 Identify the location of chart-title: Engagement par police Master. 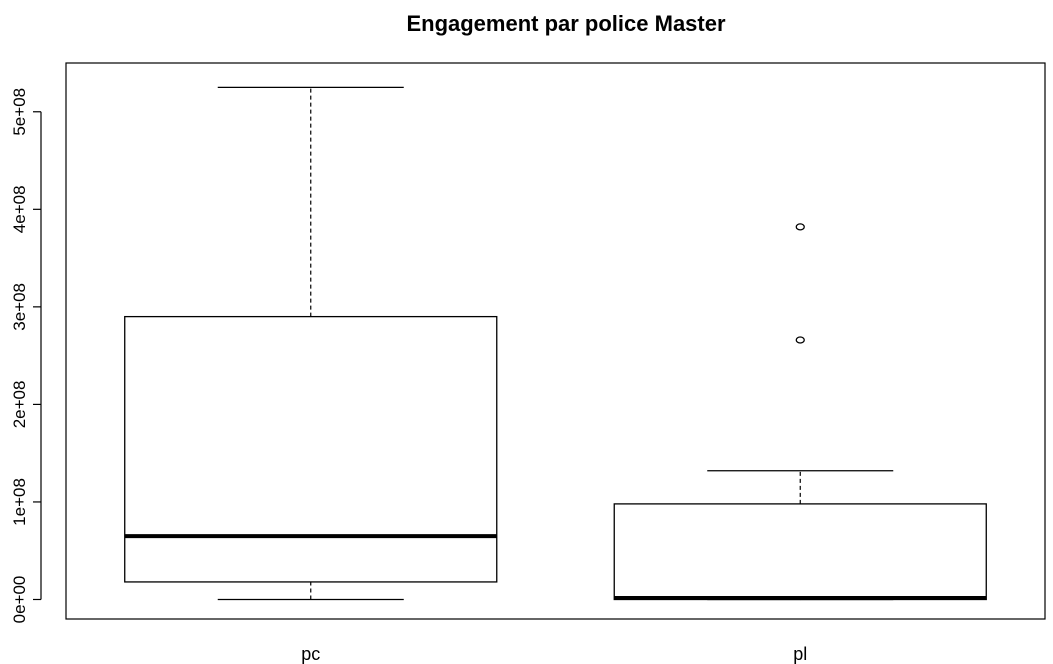
(566, 23).